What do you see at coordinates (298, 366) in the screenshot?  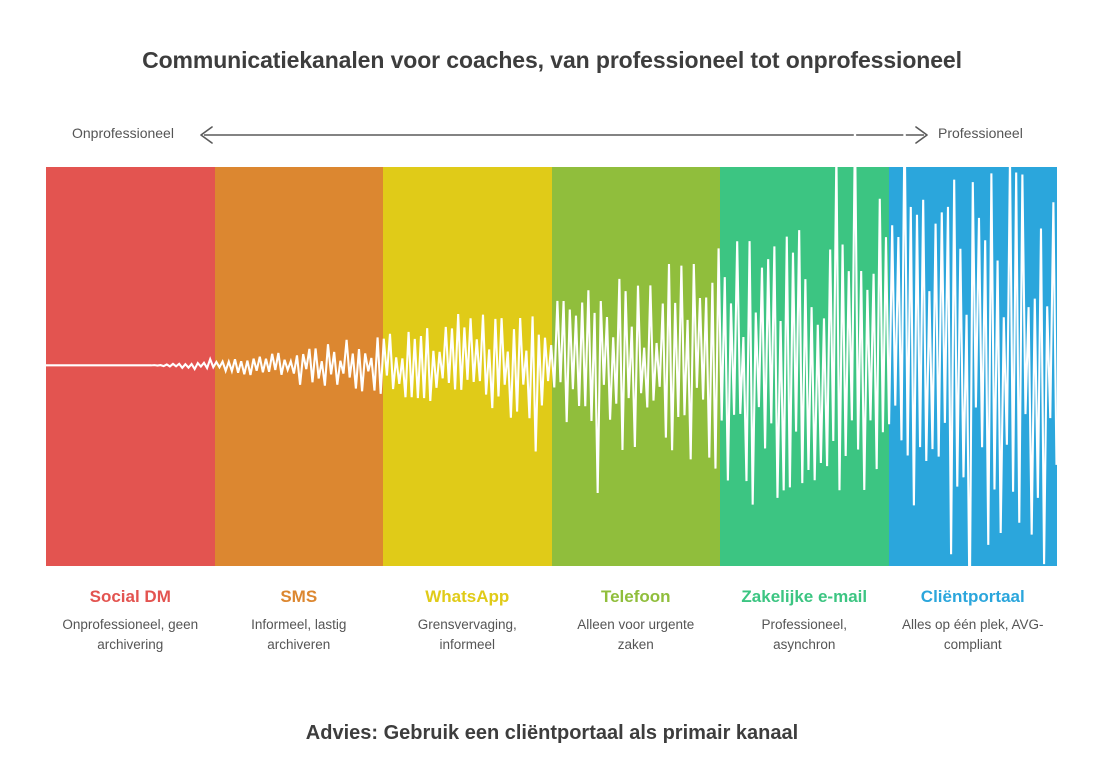 I see `band-sms` at bounding box center [298, 366].